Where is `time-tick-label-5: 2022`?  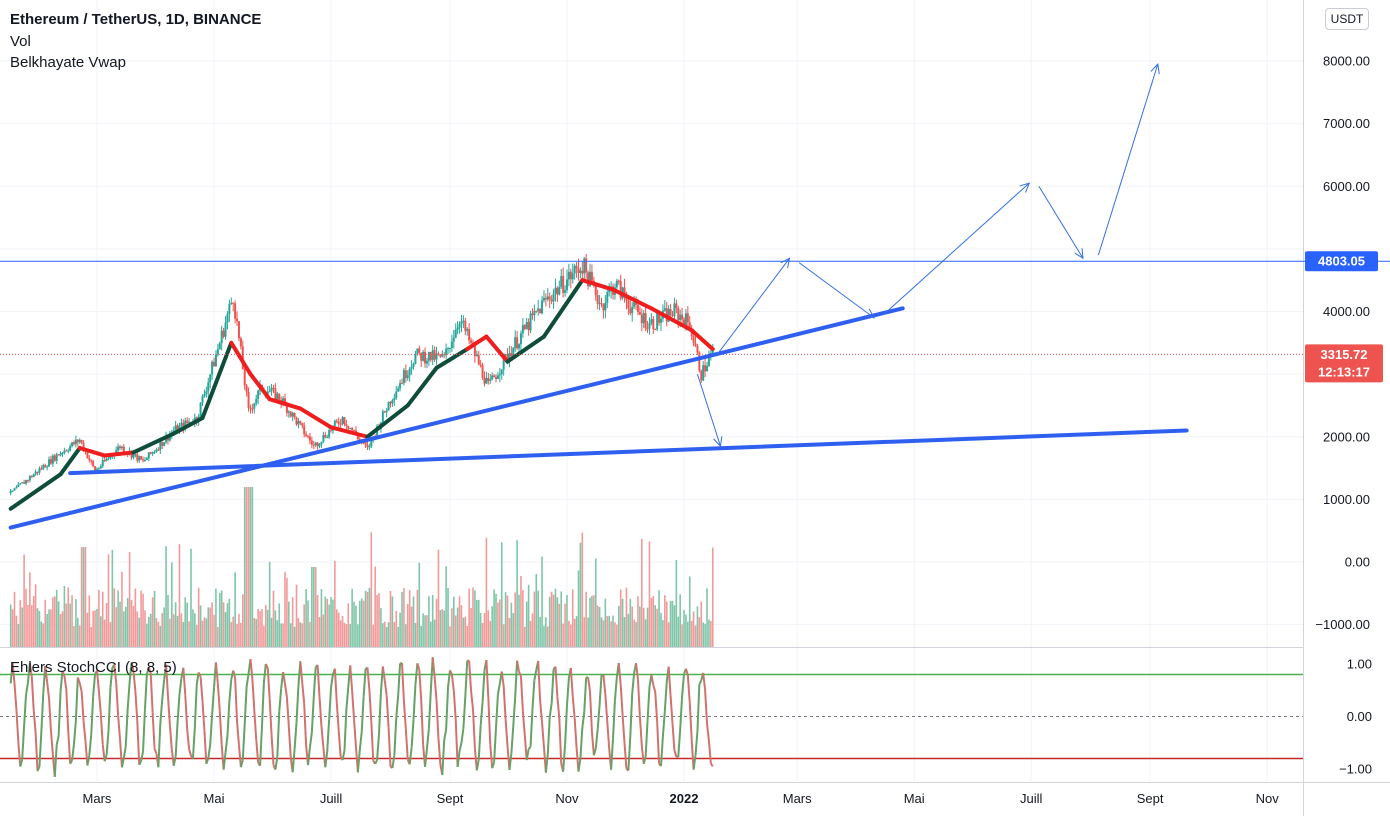
time-tick-label-5: 2022 is located at coordinates (684, 798).